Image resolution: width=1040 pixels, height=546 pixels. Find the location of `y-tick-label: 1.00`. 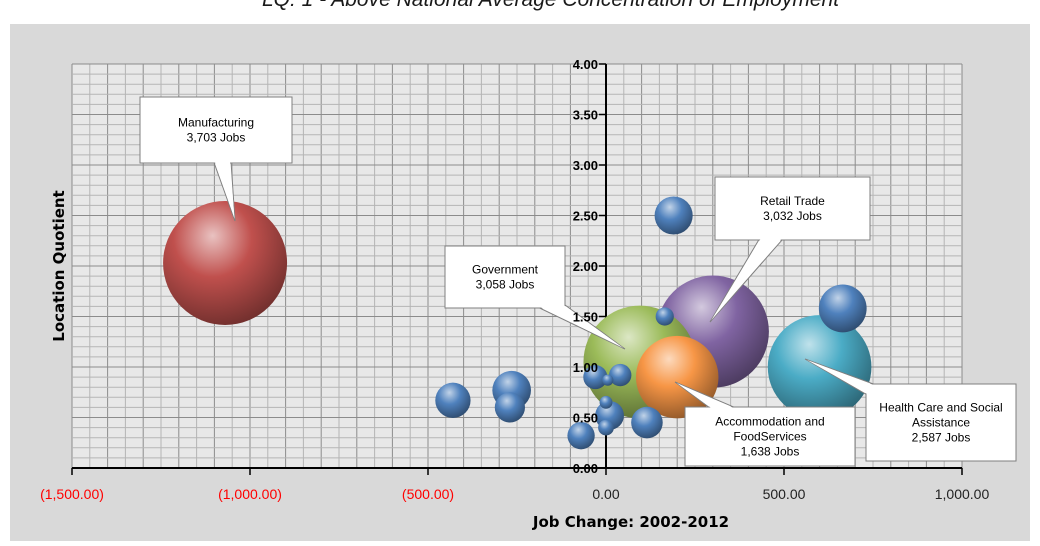

y-tick-label: 1.00 is located at coordinates (585, 367).